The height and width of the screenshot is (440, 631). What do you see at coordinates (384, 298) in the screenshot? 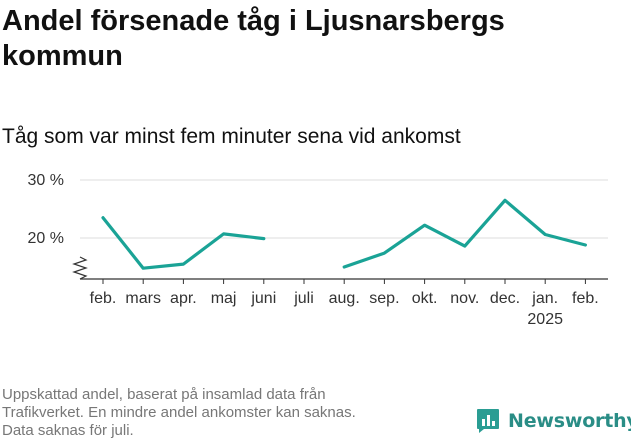
I see `x-tick-label: sep.` at bounding box center [384, 298].